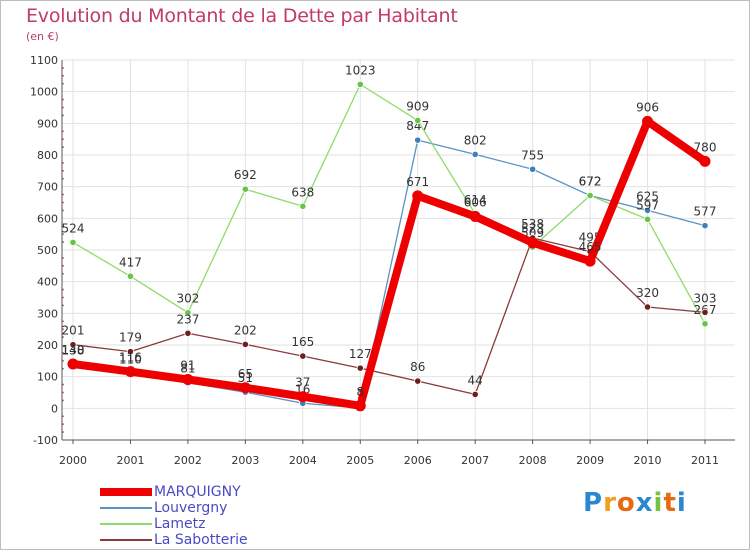 The height and width of the screenshot is (550, 750). What do you see at coordinates (360, 354) in the screenshot?
I see `data-label: 127` at bounding box center [360, 354].